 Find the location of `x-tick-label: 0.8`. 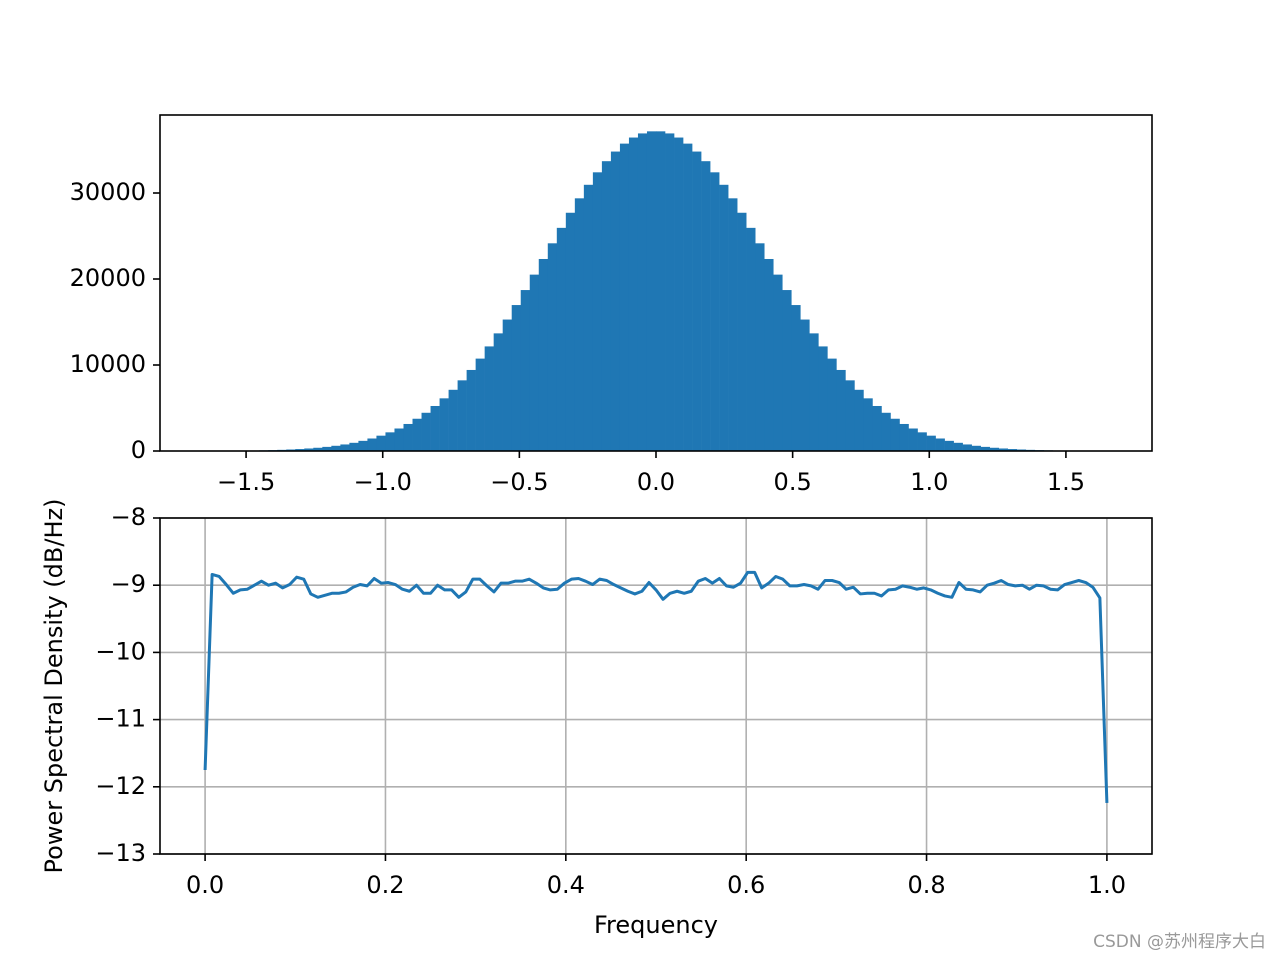

x-tick-label: 0.8 is located at coordinates (926, 885).